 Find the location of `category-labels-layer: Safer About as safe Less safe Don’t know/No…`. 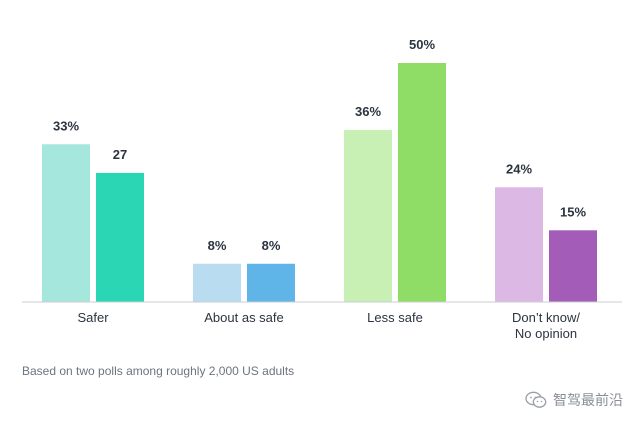

category-labels-layer: Safer About as safe Less safe Don’t know/No… is located at coordinates (328, 325).